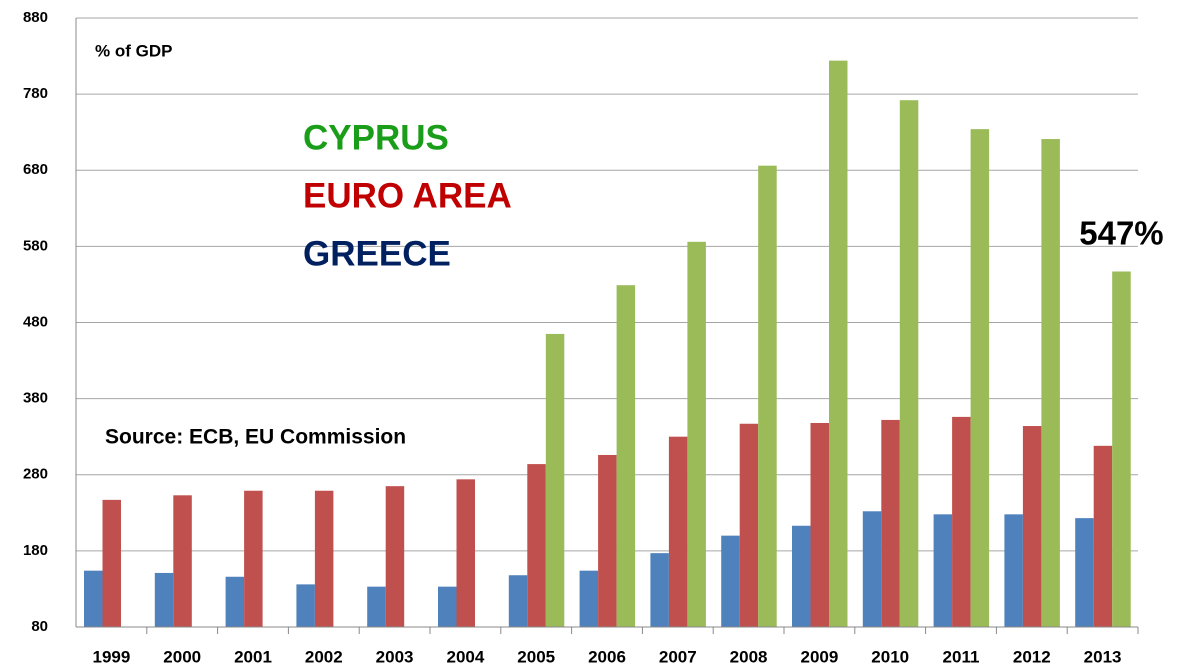 This screenshot has height=671, width=1179. I want to click on x-tick-label: 2004, so click(465, 656).